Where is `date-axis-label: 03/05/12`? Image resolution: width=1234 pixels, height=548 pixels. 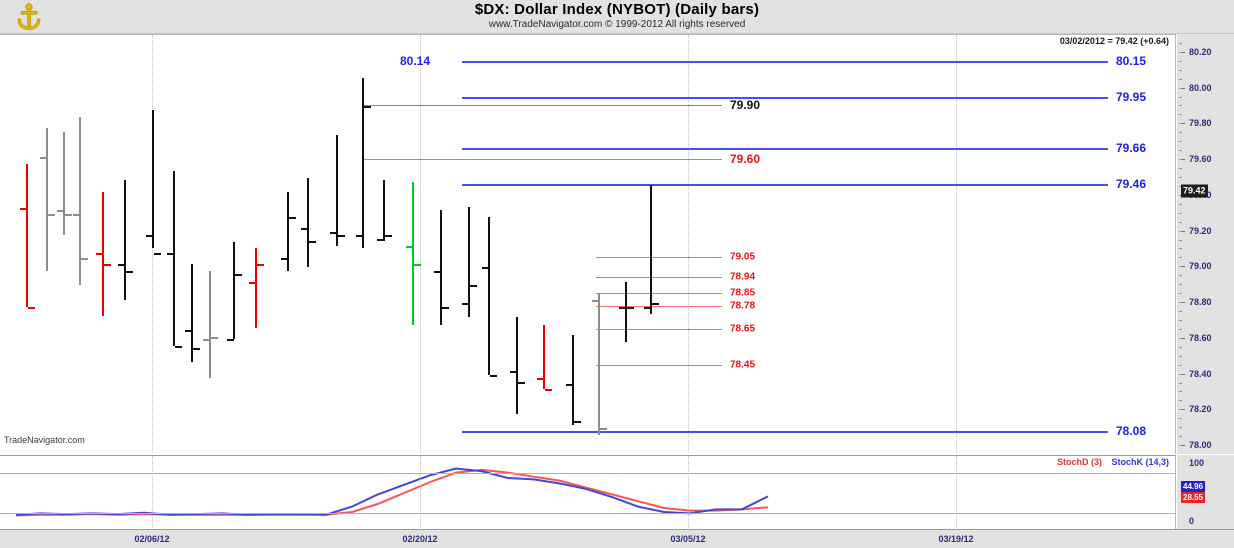 date-axis-label: 03/05/12 is located at coordinates (688, 539).